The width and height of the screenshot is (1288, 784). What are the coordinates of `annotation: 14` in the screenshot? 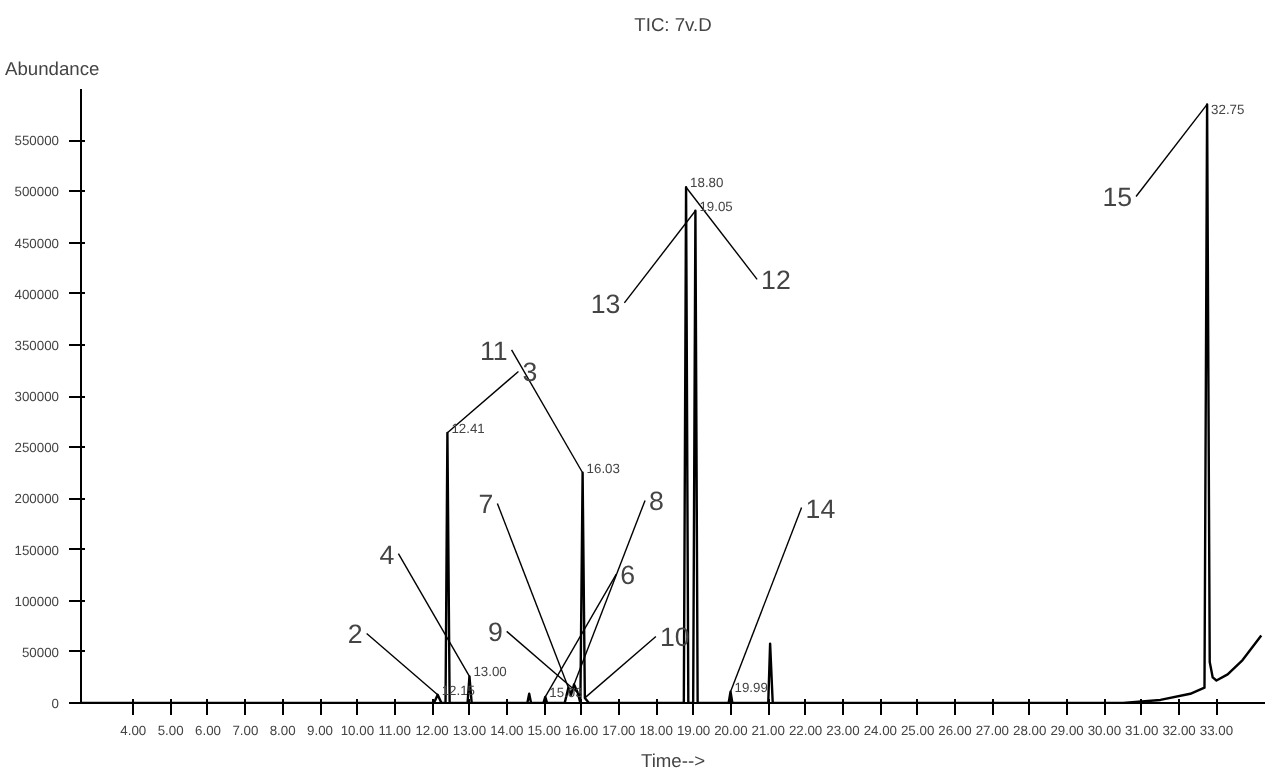 It's located at (821, 508).